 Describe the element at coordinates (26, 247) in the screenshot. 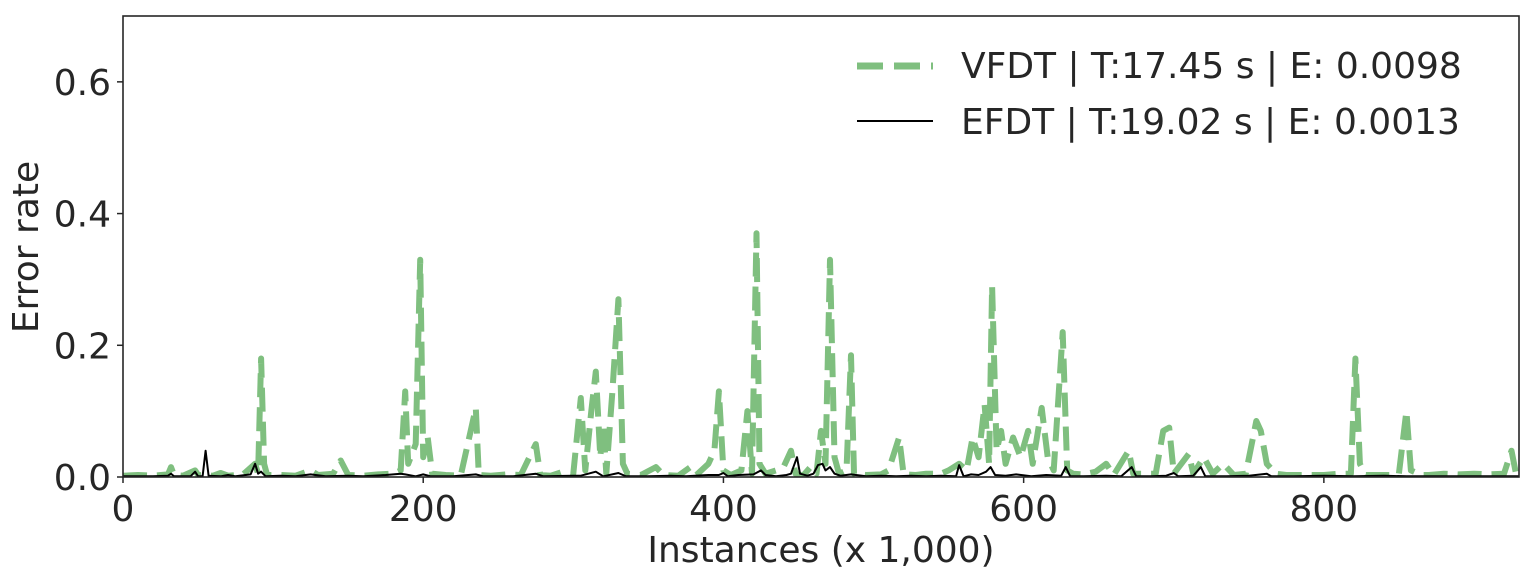

I see `y-axis-label: Error rate` at that location.